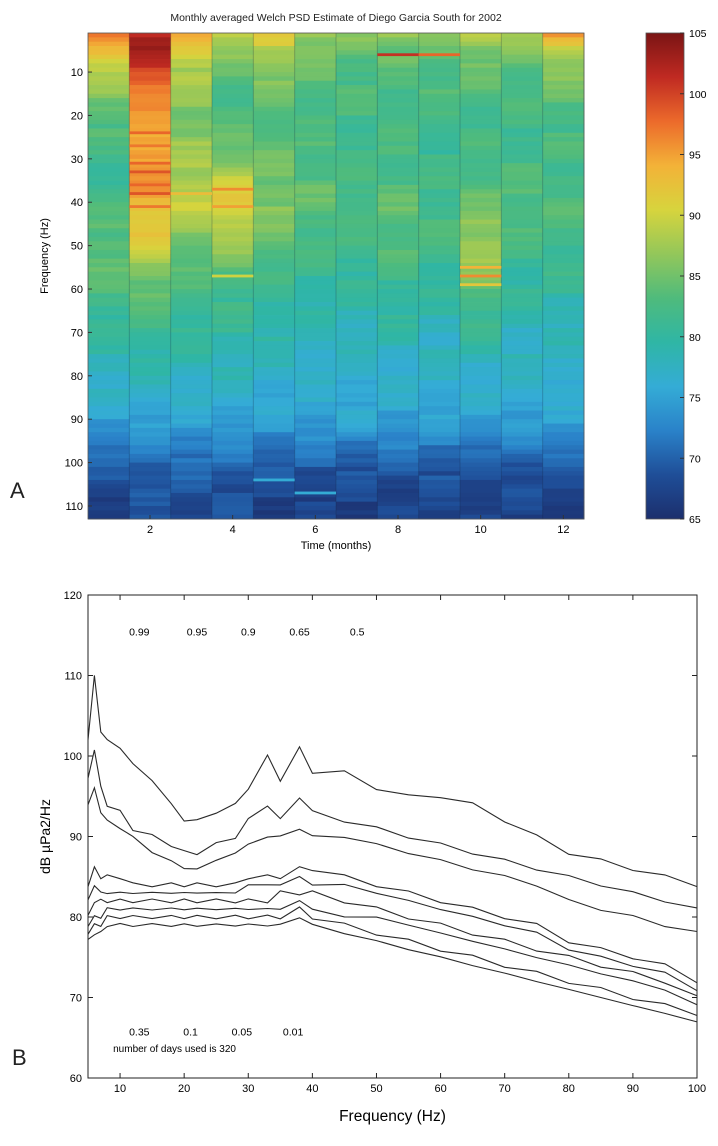  I want to click on y-tick-label: 20, so click(77, 116).